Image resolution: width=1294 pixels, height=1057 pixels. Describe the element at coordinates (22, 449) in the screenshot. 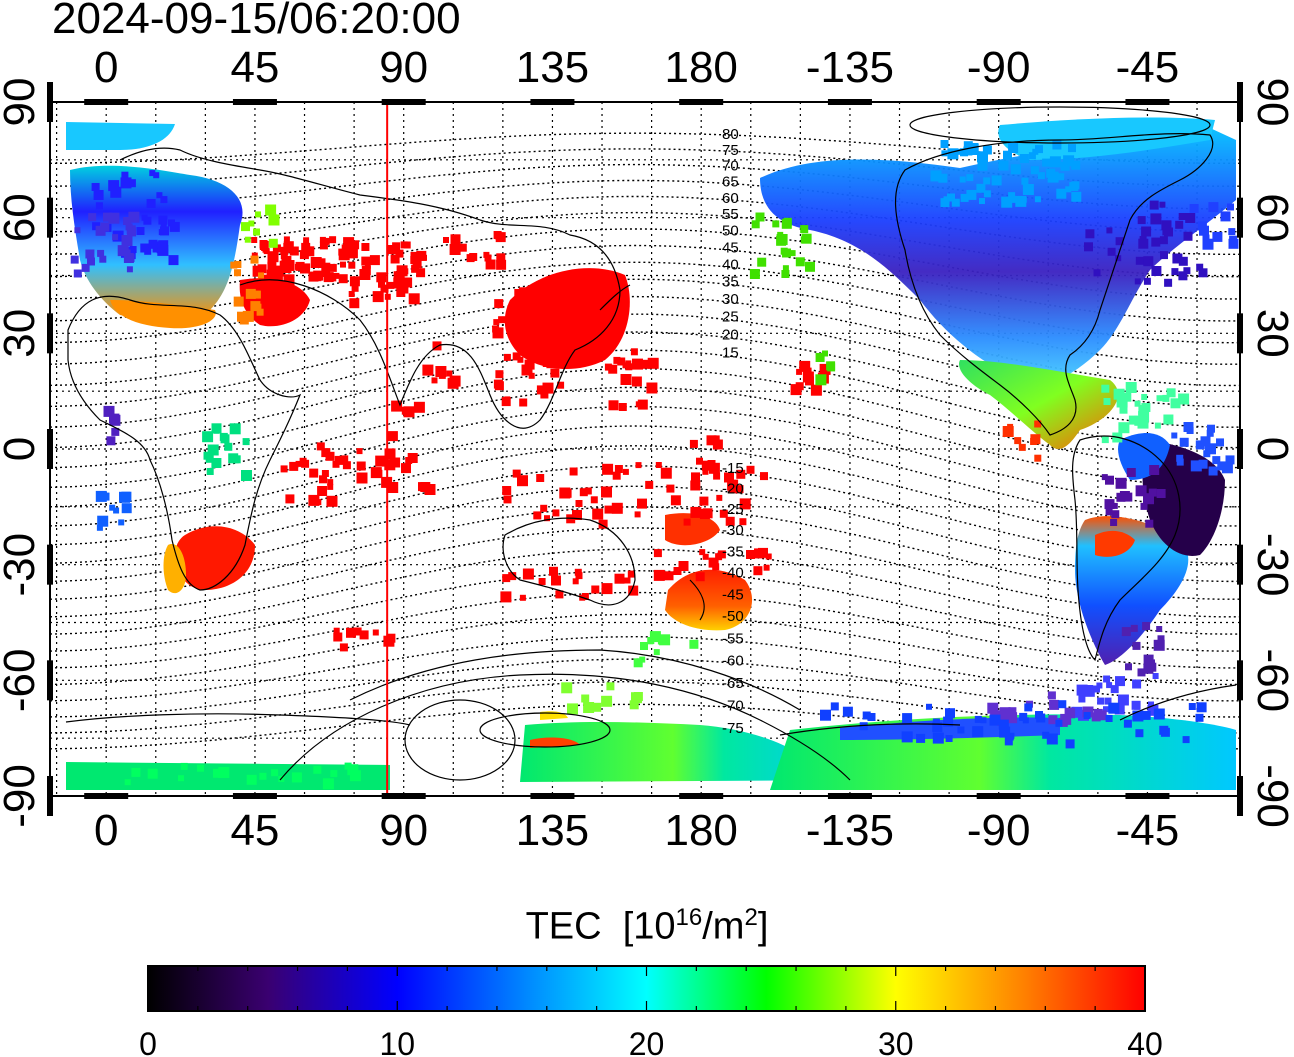

I see `left-latitude-label: 0` at that location.